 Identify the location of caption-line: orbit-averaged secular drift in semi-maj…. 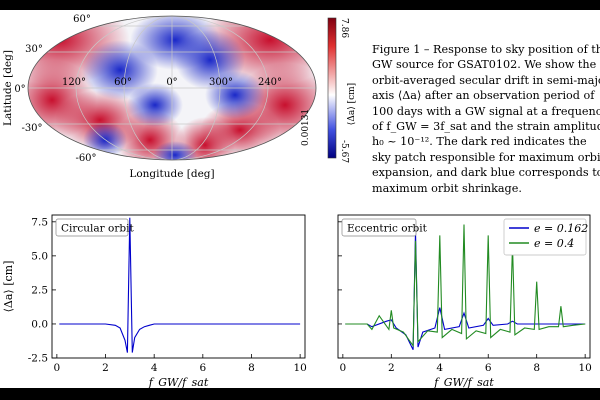
(486, 80).